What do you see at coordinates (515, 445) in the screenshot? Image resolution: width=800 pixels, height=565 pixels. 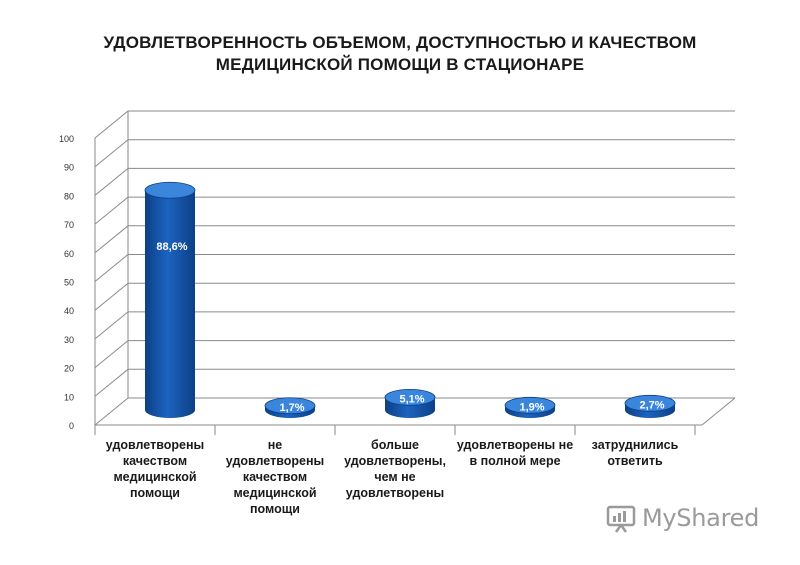 I see `category-label-line: удовлетворены не` at bounding box center [515, 445].